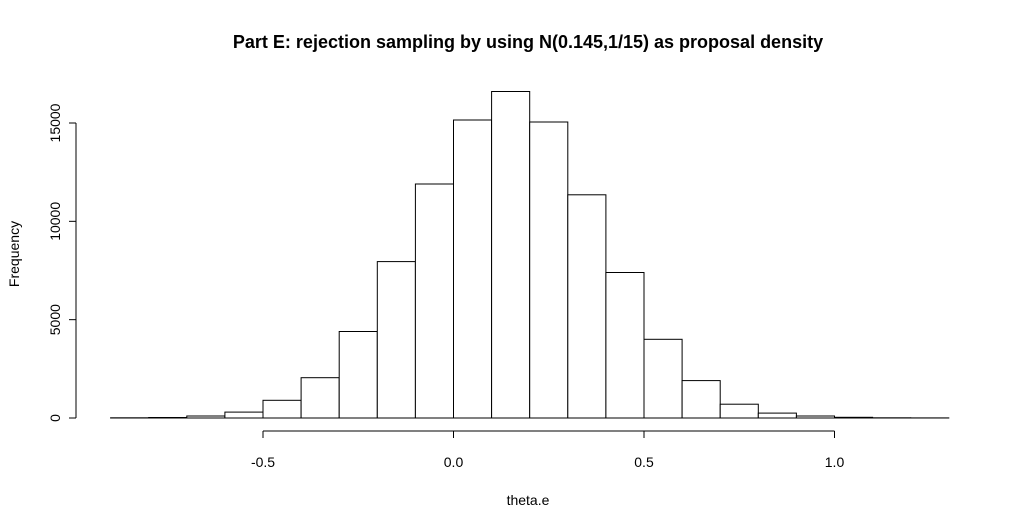 The image size is (1021, 529). Describe the element at coordinates (454, 462) in the screenshot. I see `x-tick-label-1: 0.0` at that location.